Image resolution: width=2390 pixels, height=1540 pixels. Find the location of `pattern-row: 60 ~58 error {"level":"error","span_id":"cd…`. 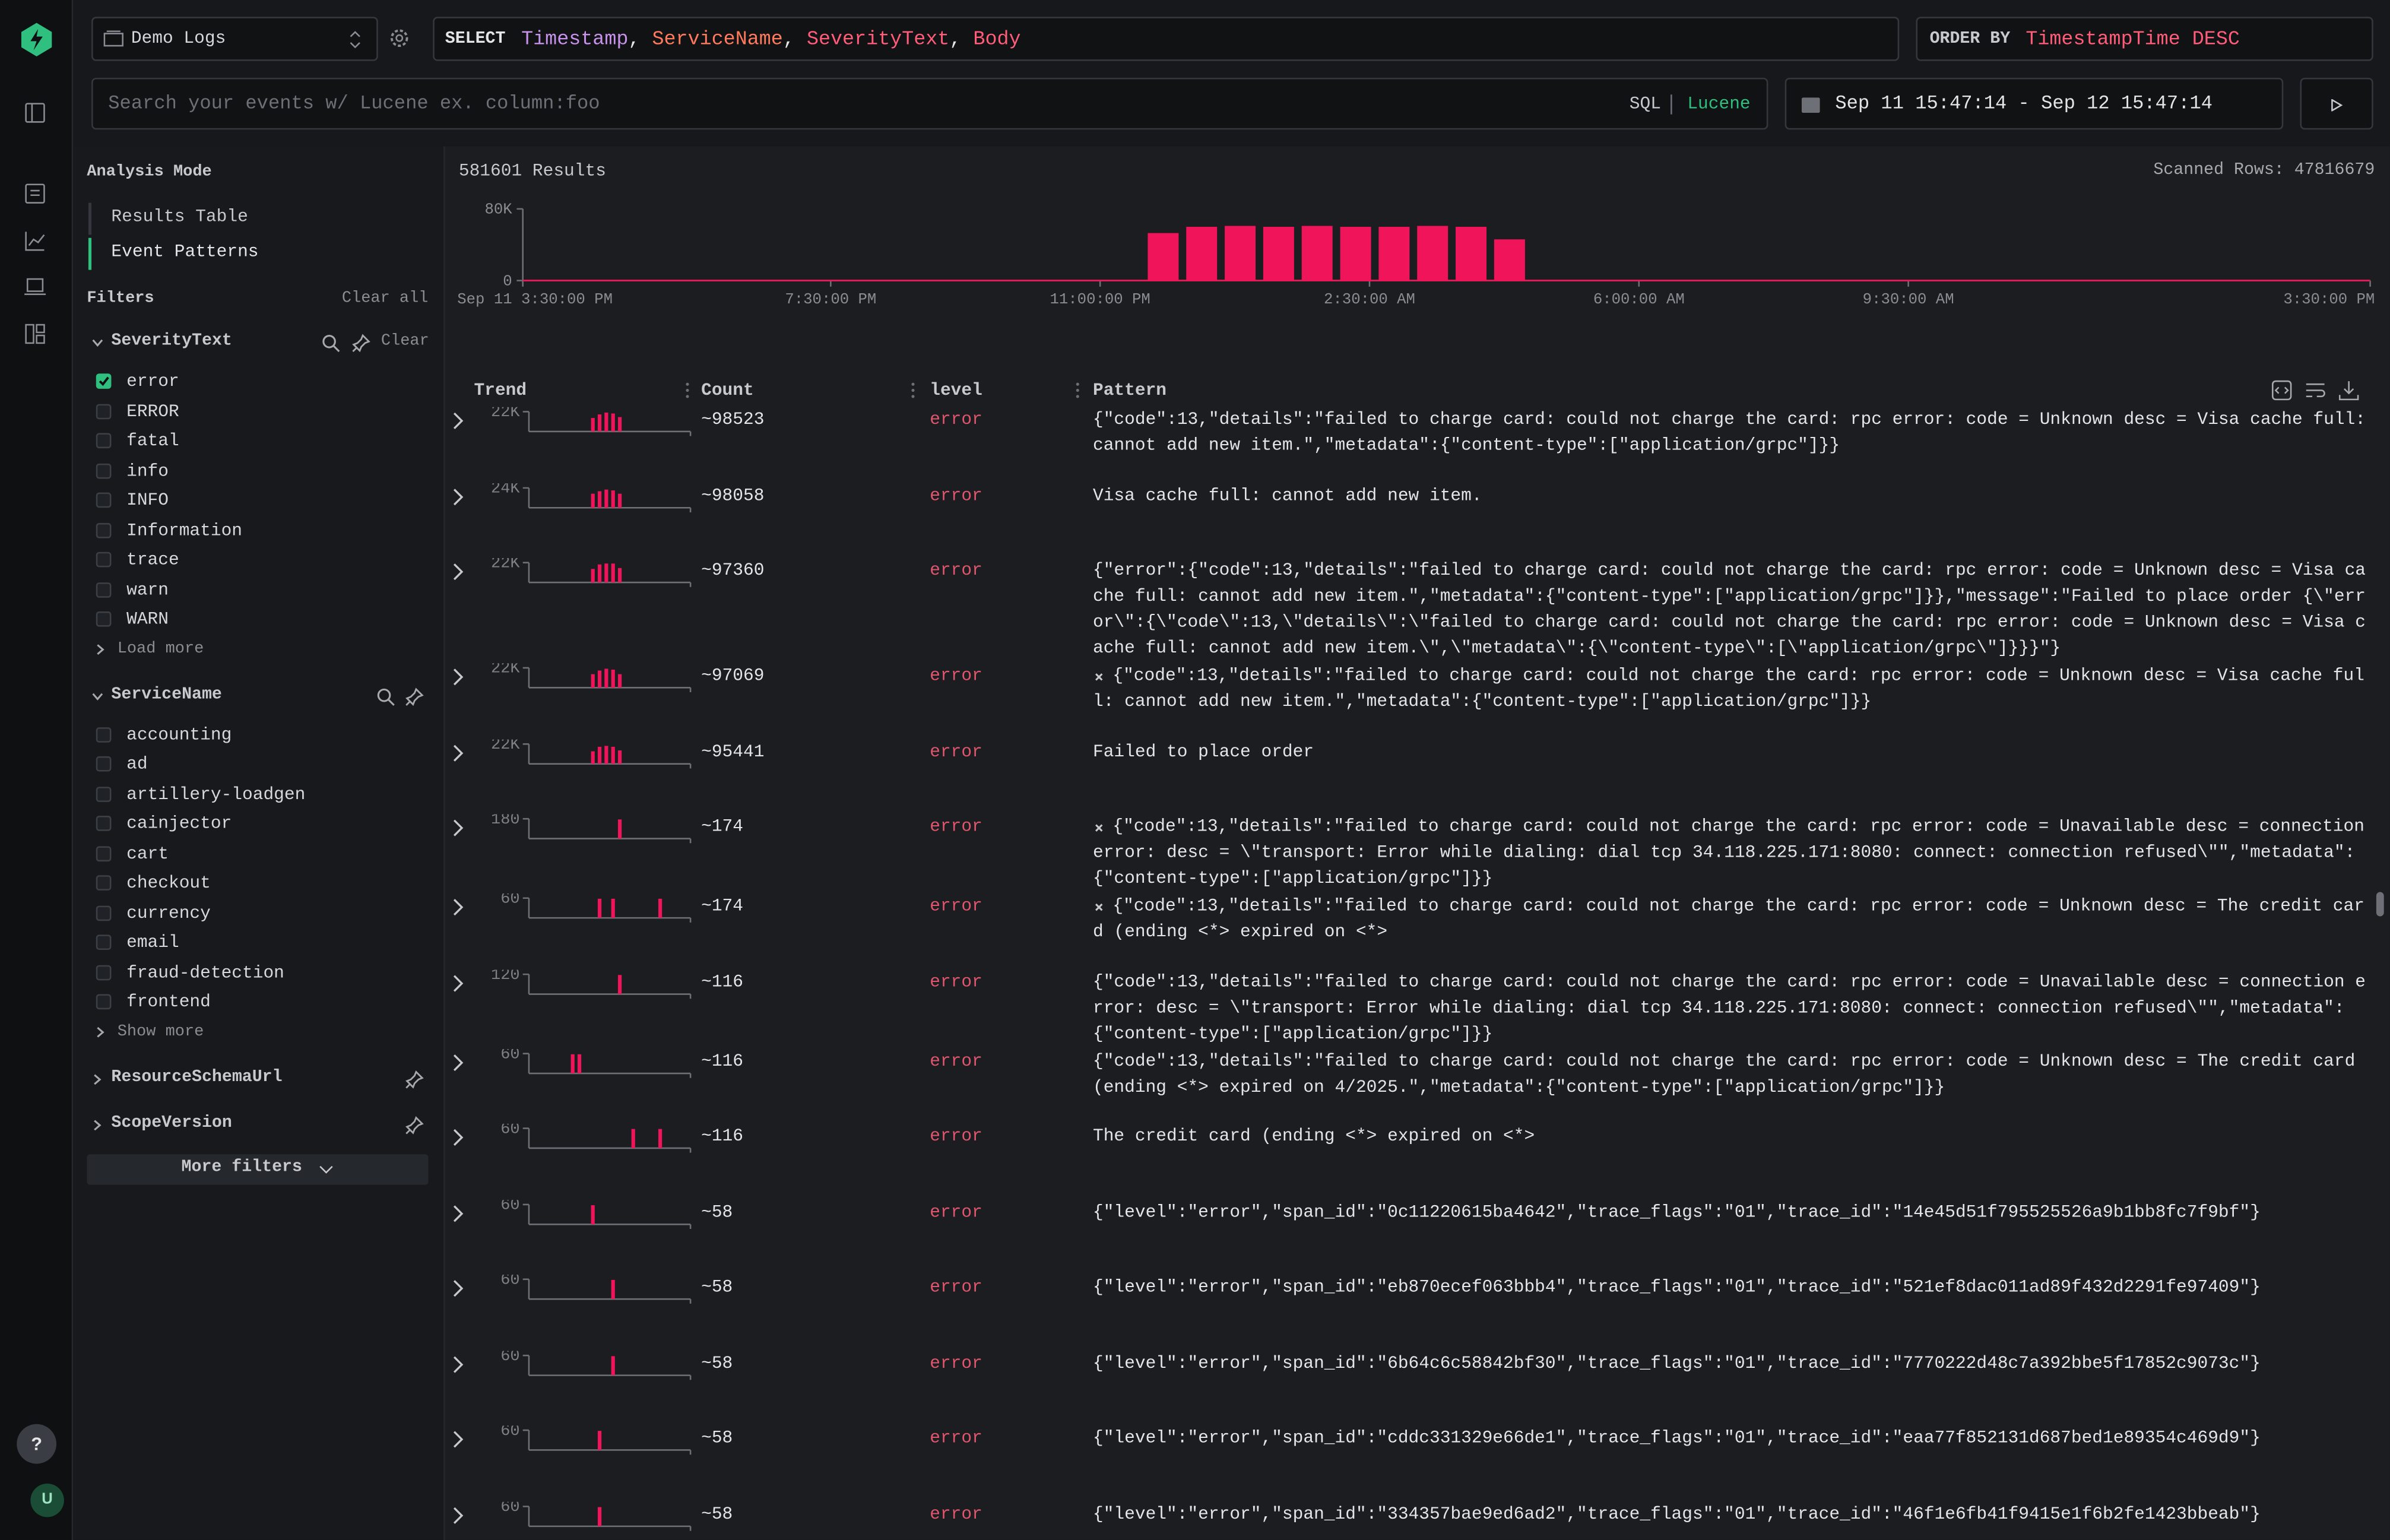

pattern-row: 60 ~58 error {"level":"error","span_id":"cd… is located at coordinates (1411, 1463).